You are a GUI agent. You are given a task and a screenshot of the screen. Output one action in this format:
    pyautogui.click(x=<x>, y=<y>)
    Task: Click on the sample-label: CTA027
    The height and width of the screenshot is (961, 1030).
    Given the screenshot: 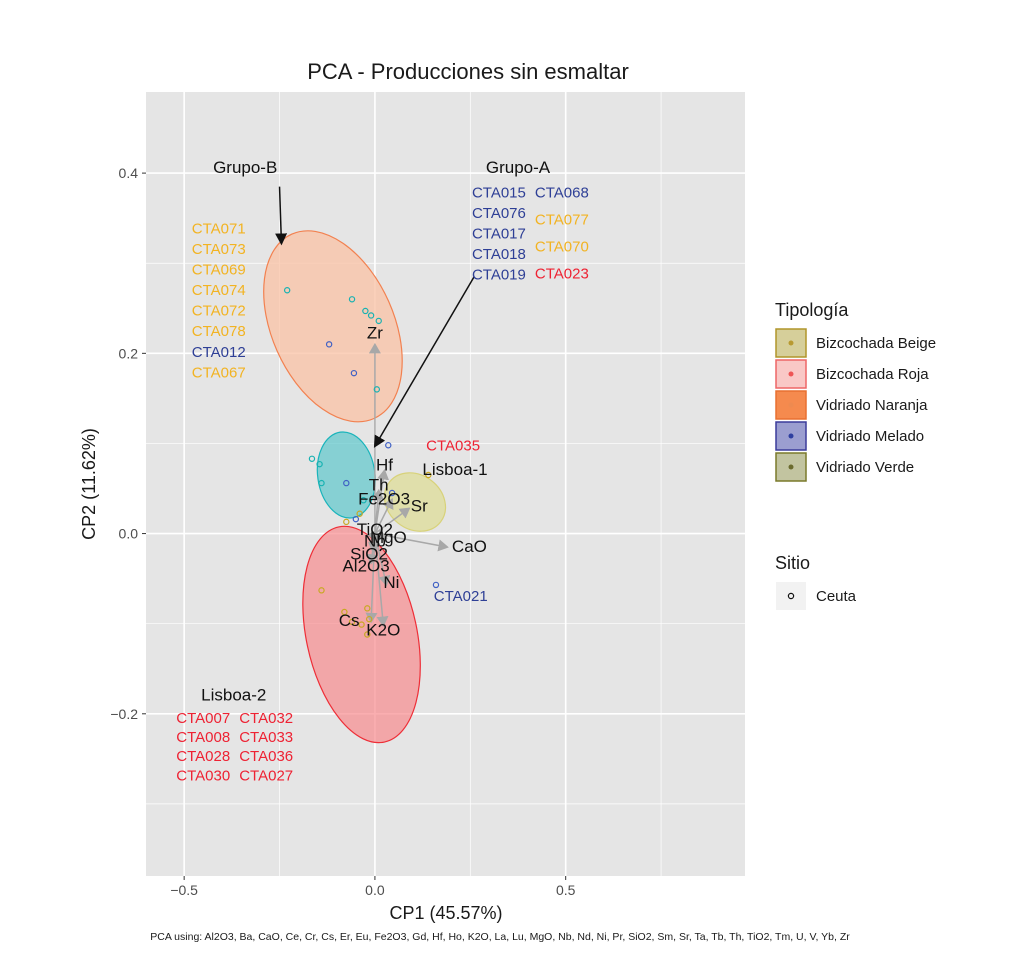 What is the action you would take?
    pyautogui.click(x=266, y=775)
    